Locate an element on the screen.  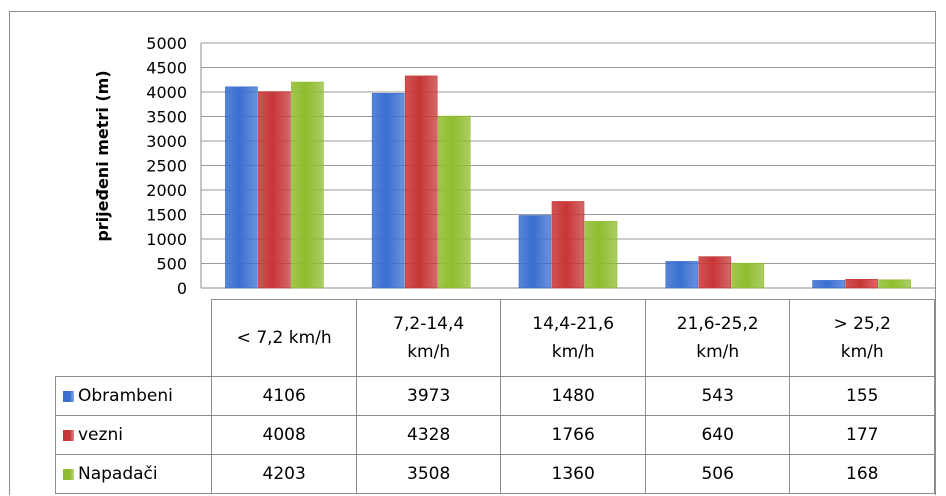
category-header-cell: < 7,2 km/h is located at coordinates (284, 338).